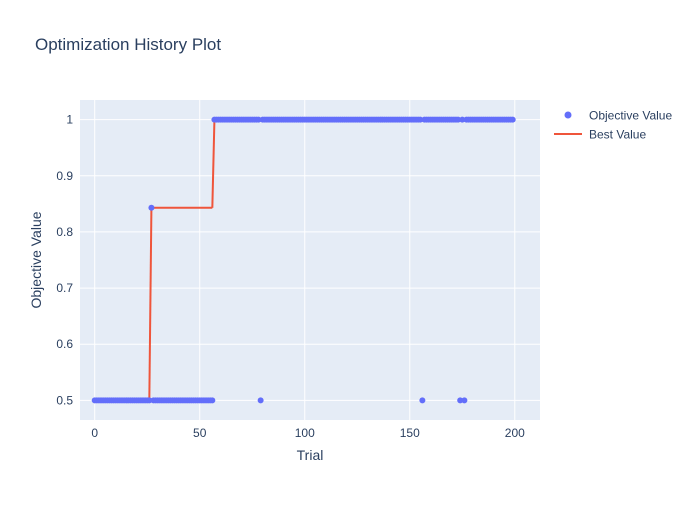 This screenshot has height=505, width=700. Describe the element at coordinates (305, 433) in the screenshot. I see `x-tick-label: 100` at that location.